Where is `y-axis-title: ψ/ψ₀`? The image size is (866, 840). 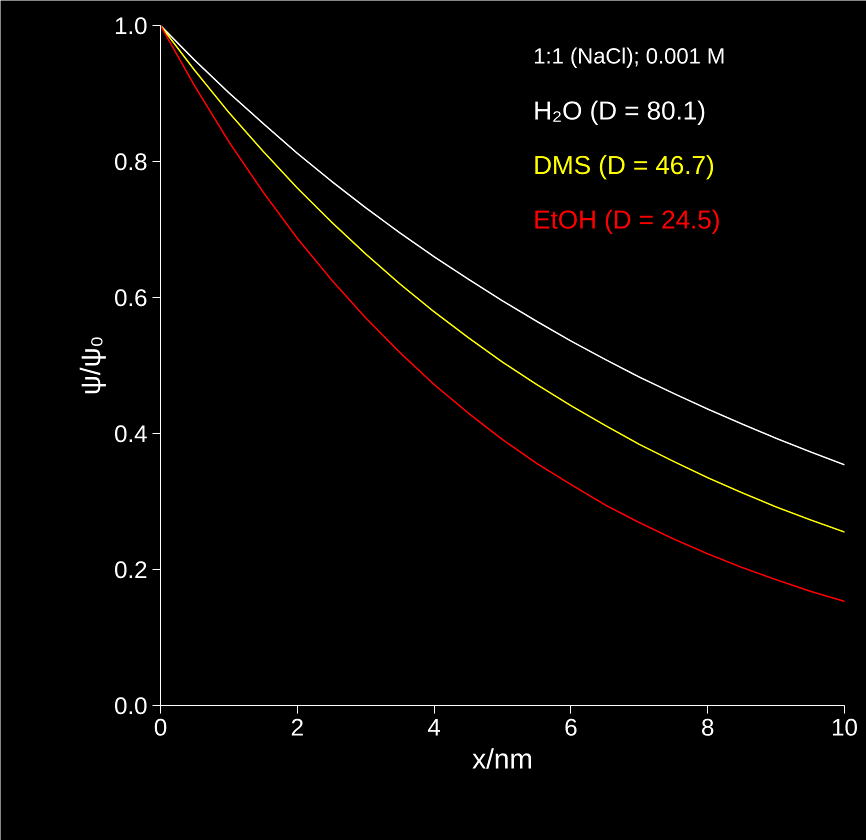
y-axis-title: ψ/ψ₀ is located at coordinates (90, 366).